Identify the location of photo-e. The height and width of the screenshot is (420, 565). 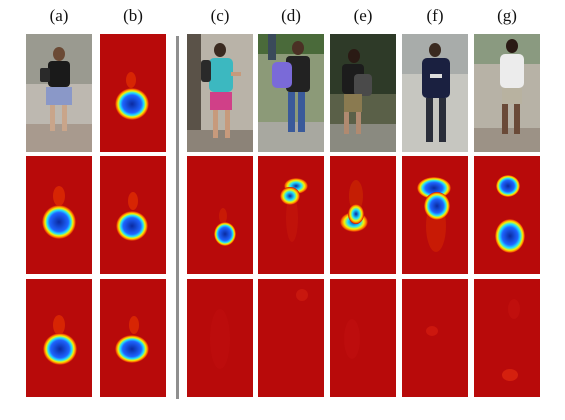
(363, 93).